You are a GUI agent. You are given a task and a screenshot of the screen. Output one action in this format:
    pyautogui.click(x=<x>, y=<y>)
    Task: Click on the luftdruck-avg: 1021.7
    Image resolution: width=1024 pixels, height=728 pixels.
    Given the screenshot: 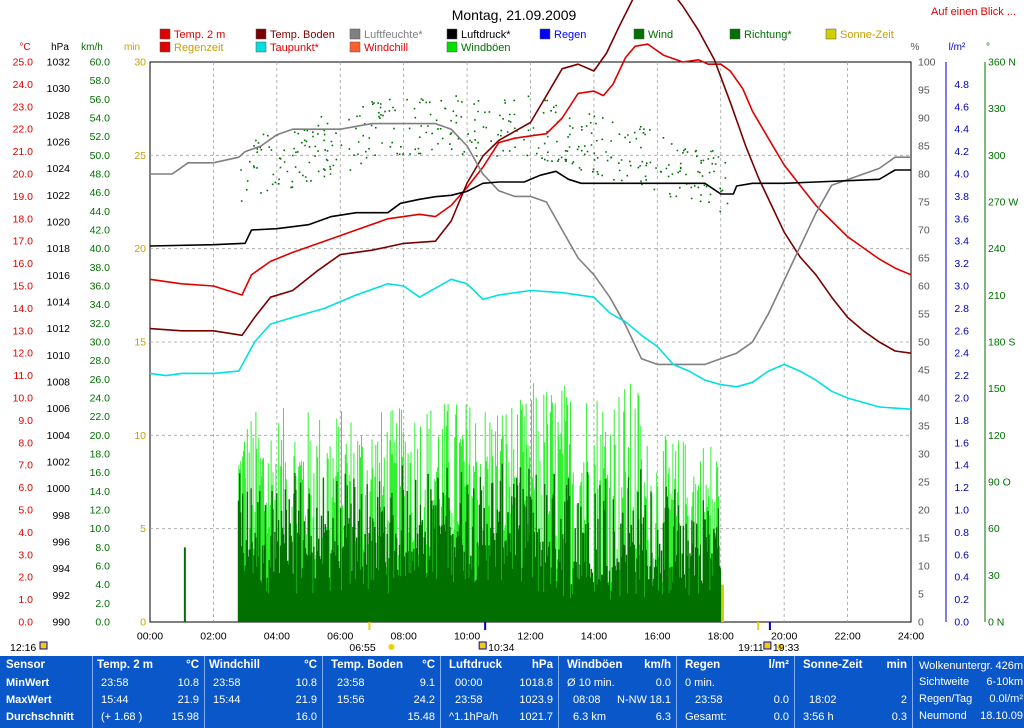 What is the action you would take?
    pyautogui.click(x=536, y=717)
    